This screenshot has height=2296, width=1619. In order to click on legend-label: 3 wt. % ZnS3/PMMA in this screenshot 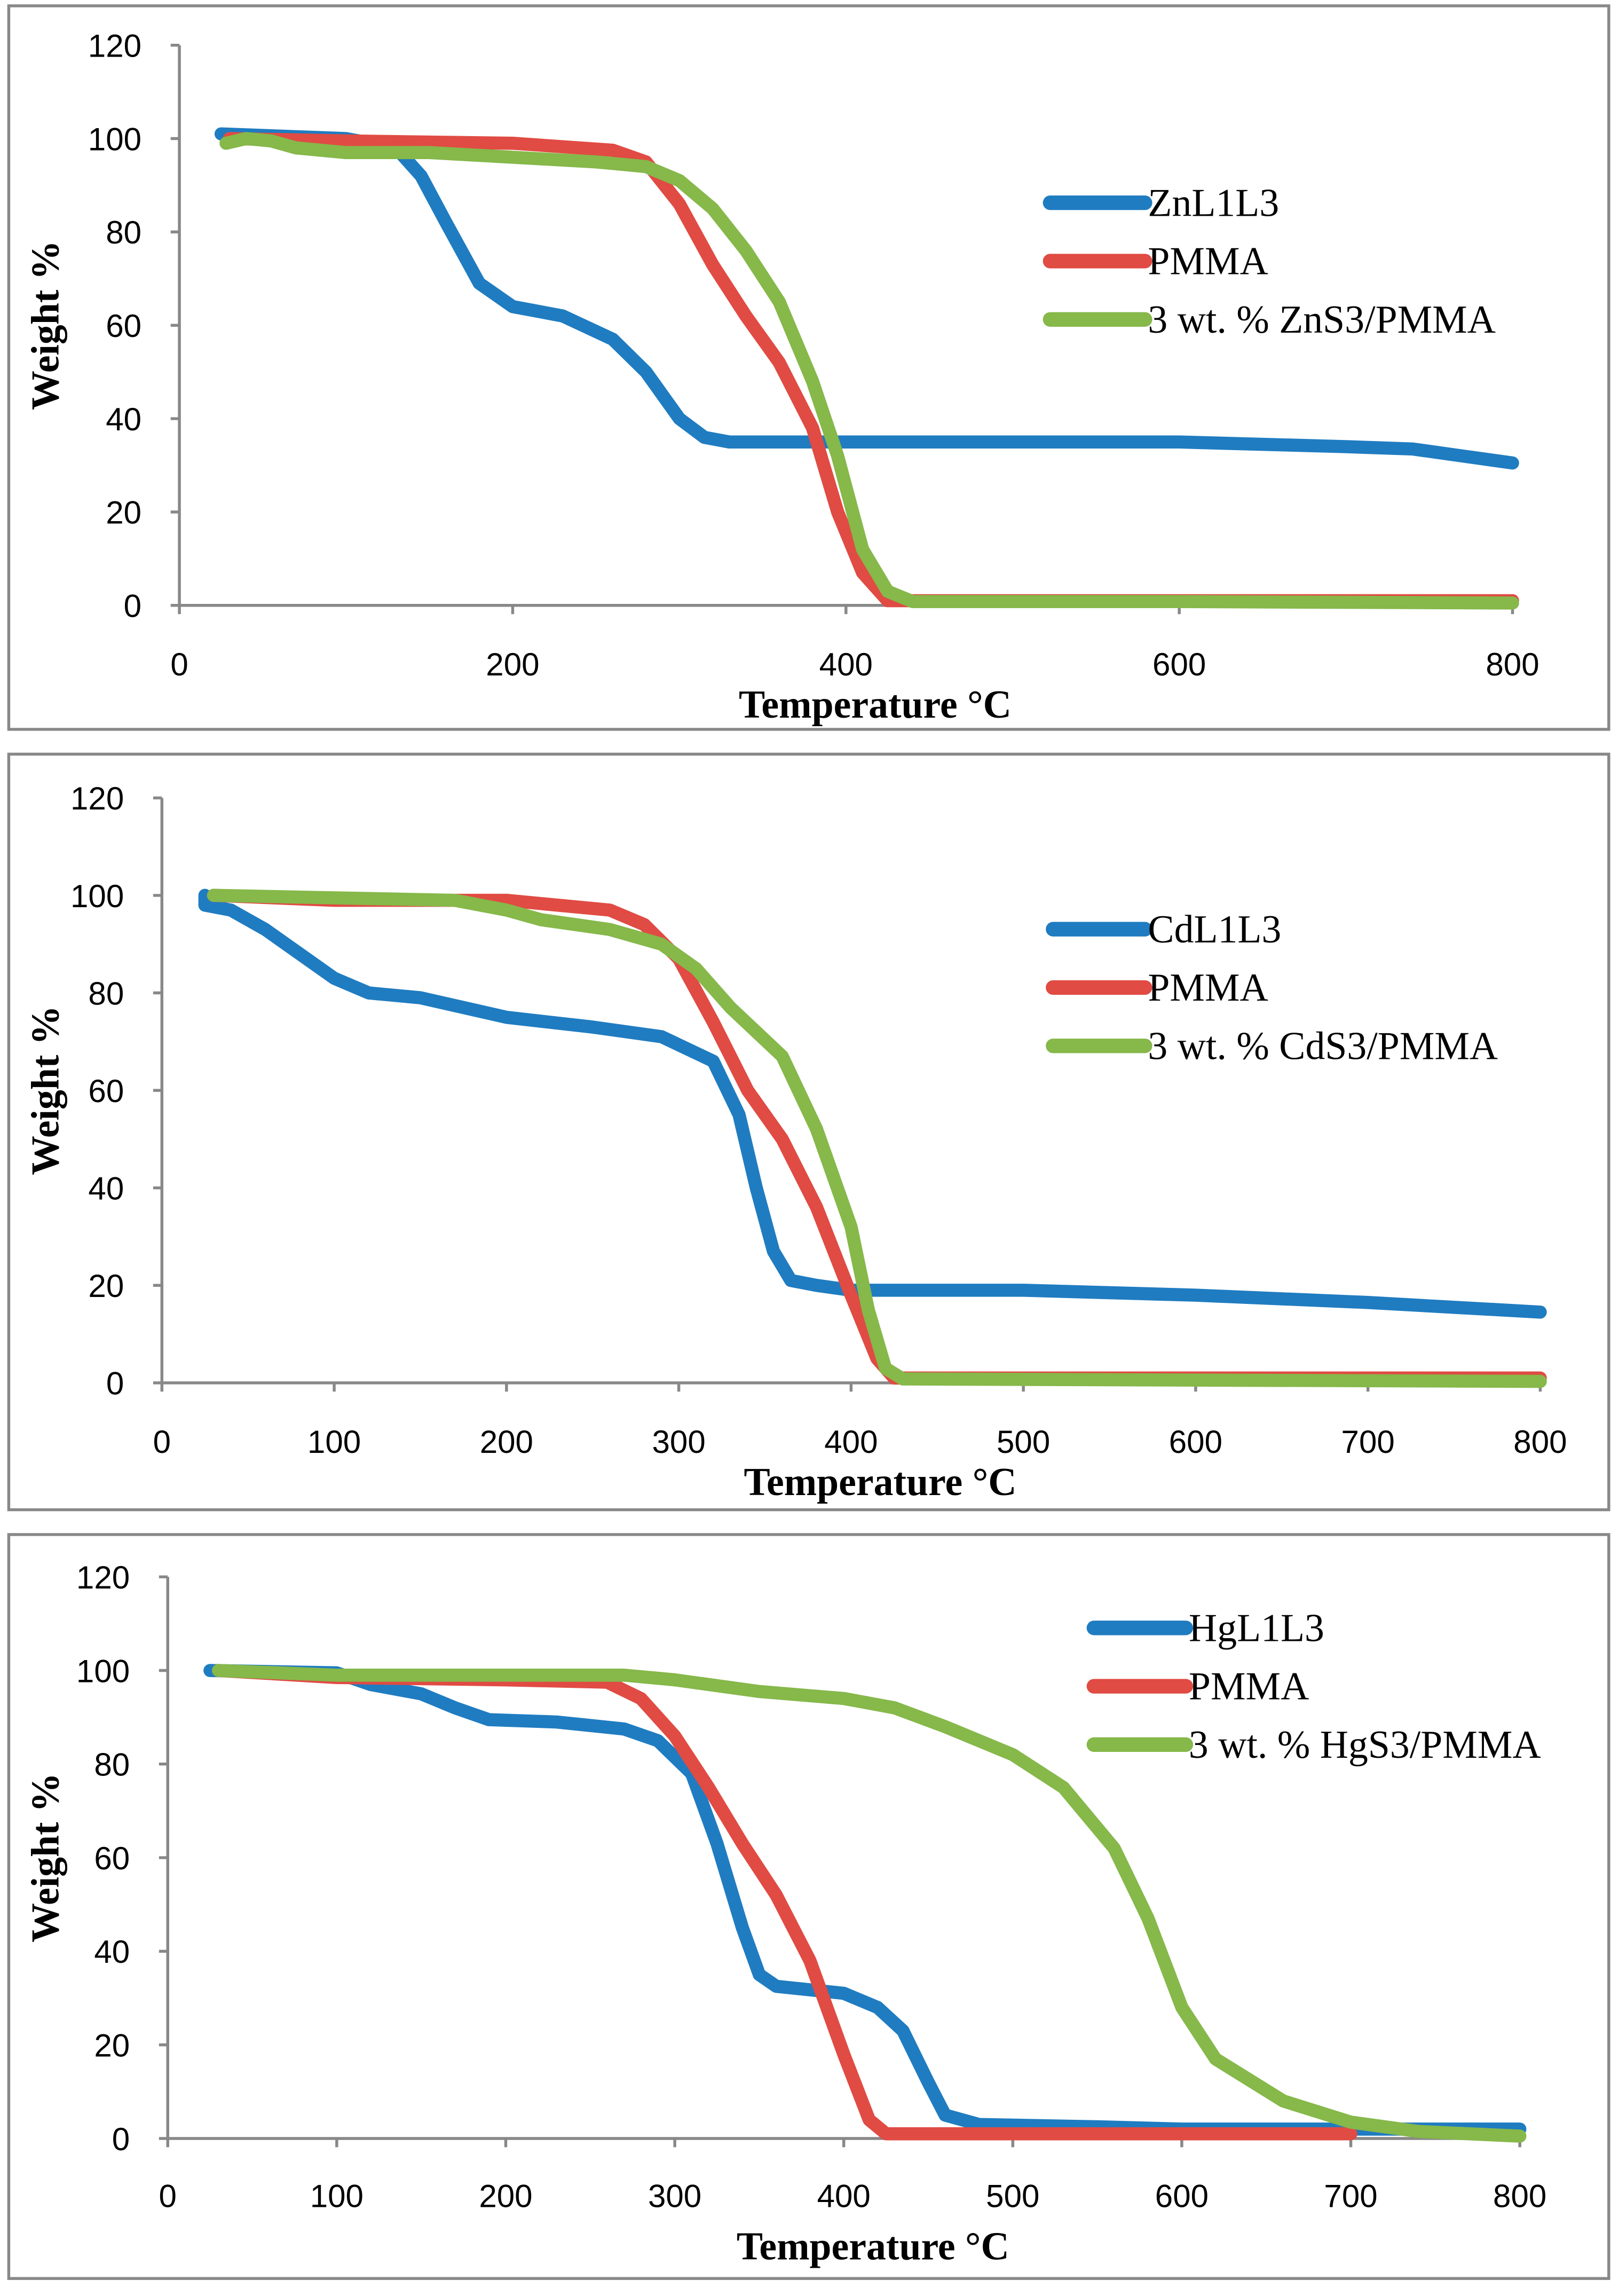, I will do `click(1322, 319)`.